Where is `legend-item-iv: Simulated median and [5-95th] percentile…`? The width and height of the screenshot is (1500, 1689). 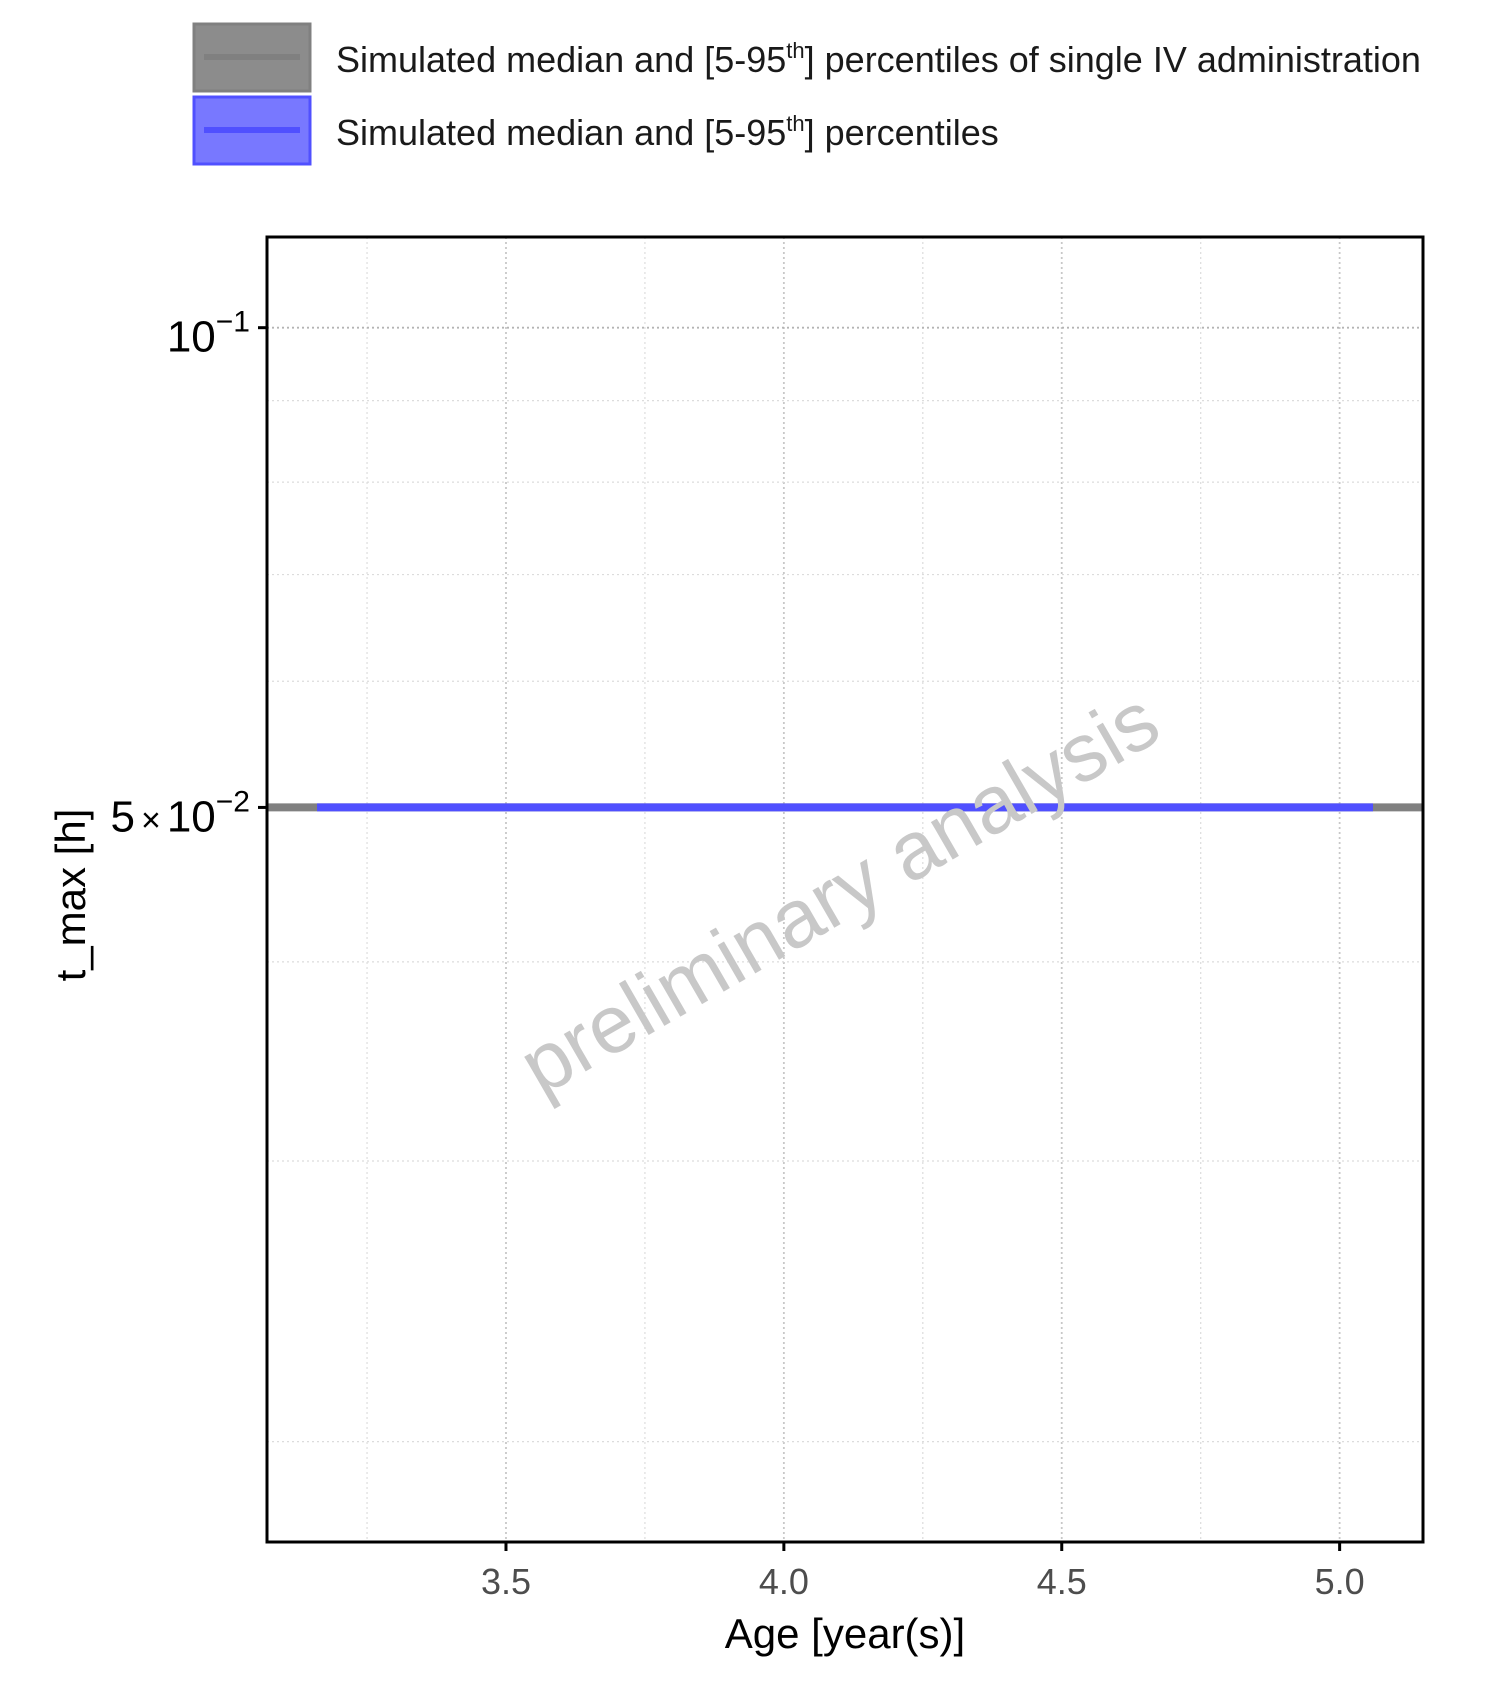 legend-item-iv: Simulated median and [5-95th] percentile… is located at coordinates (806, 57).